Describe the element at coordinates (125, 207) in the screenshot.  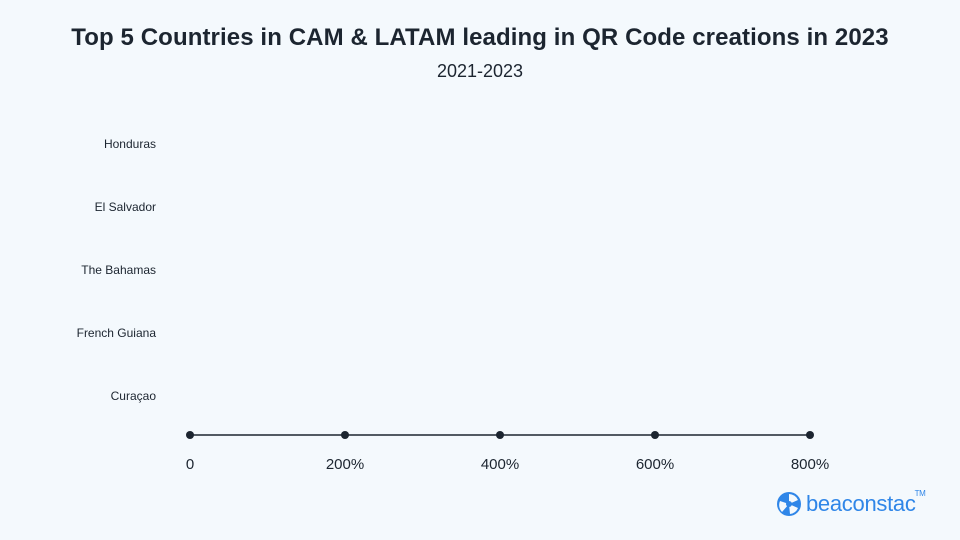
I see `y-label-el-salvador: El Salvador` at that location.